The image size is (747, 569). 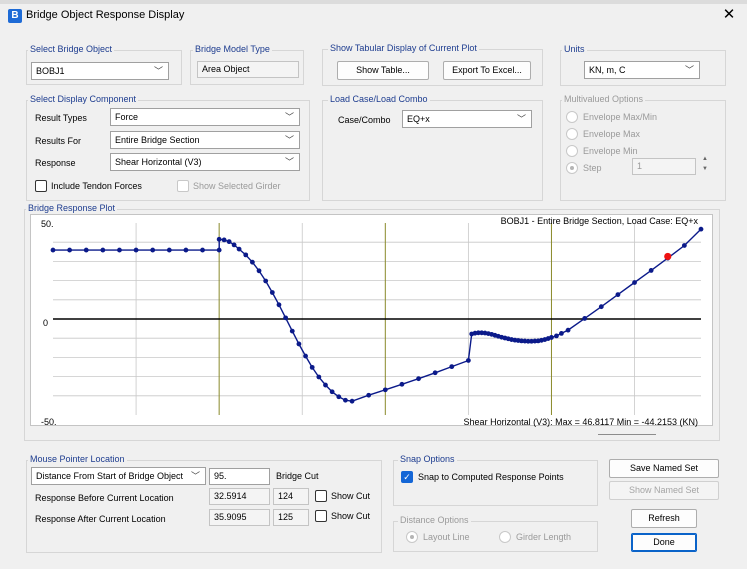 I want to click on show-cut-after-checkbox, so click(x=321, y=516).